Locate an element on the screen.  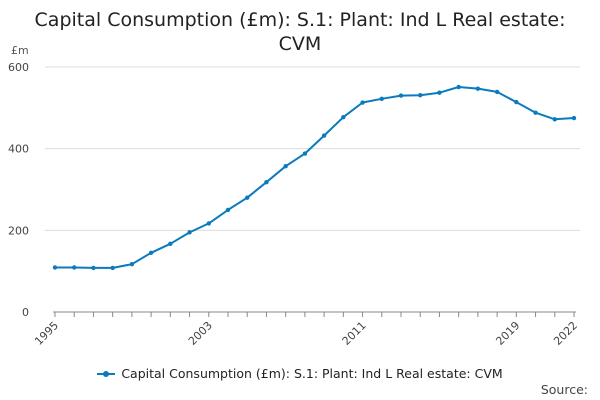
x-tick-label: 2003 is located at coordinates (200, 333).